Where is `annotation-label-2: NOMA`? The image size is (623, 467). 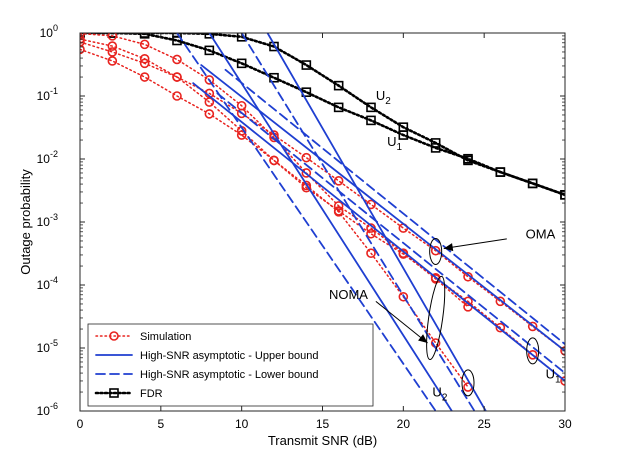
annotation-label-2: NOMA is located at coordinates (348, 294).